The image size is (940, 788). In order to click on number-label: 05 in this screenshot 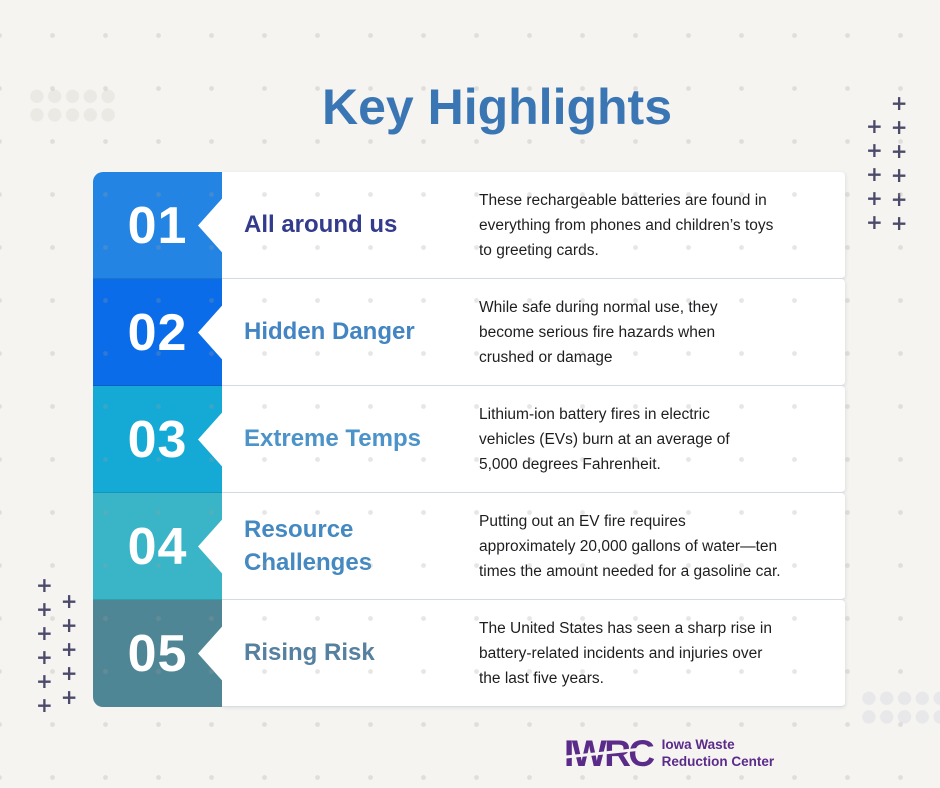, I will do `click(157, 653)`.